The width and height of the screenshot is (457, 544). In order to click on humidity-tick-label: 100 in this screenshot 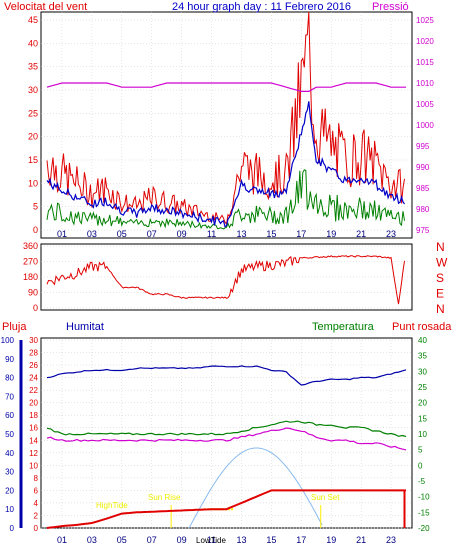, I will do `click(8, 340)`.